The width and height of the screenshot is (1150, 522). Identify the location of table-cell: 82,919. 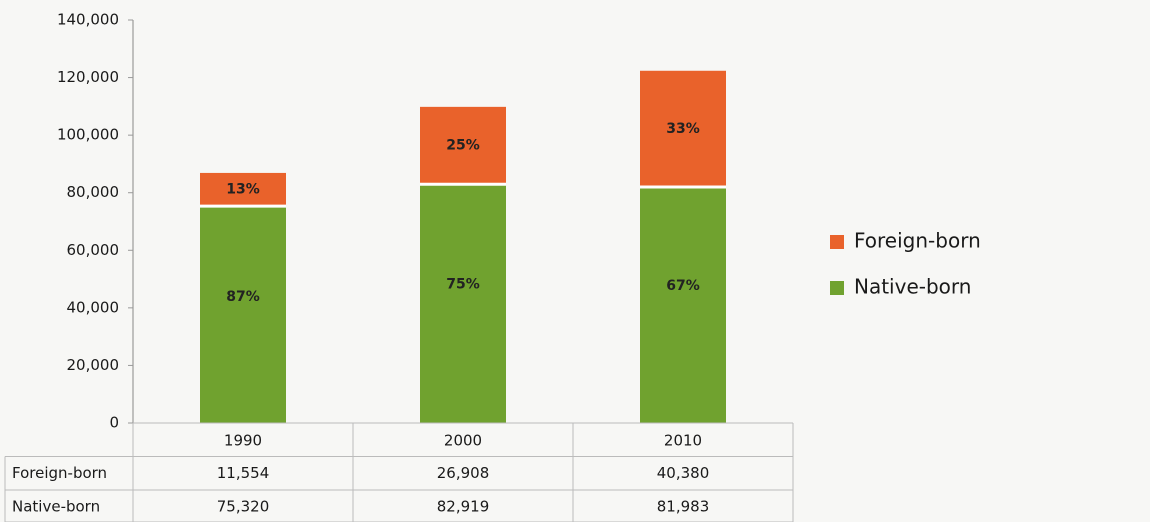
(463, 506).